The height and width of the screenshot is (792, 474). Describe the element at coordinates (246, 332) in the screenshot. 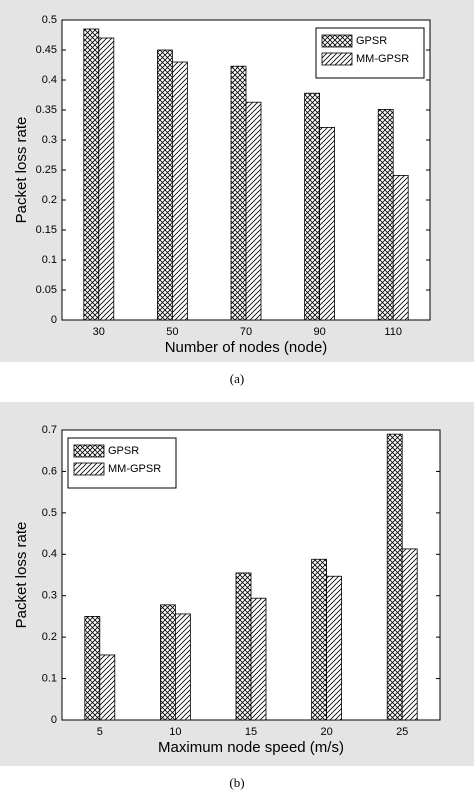

I see `x-tick-label: 70` at that location.